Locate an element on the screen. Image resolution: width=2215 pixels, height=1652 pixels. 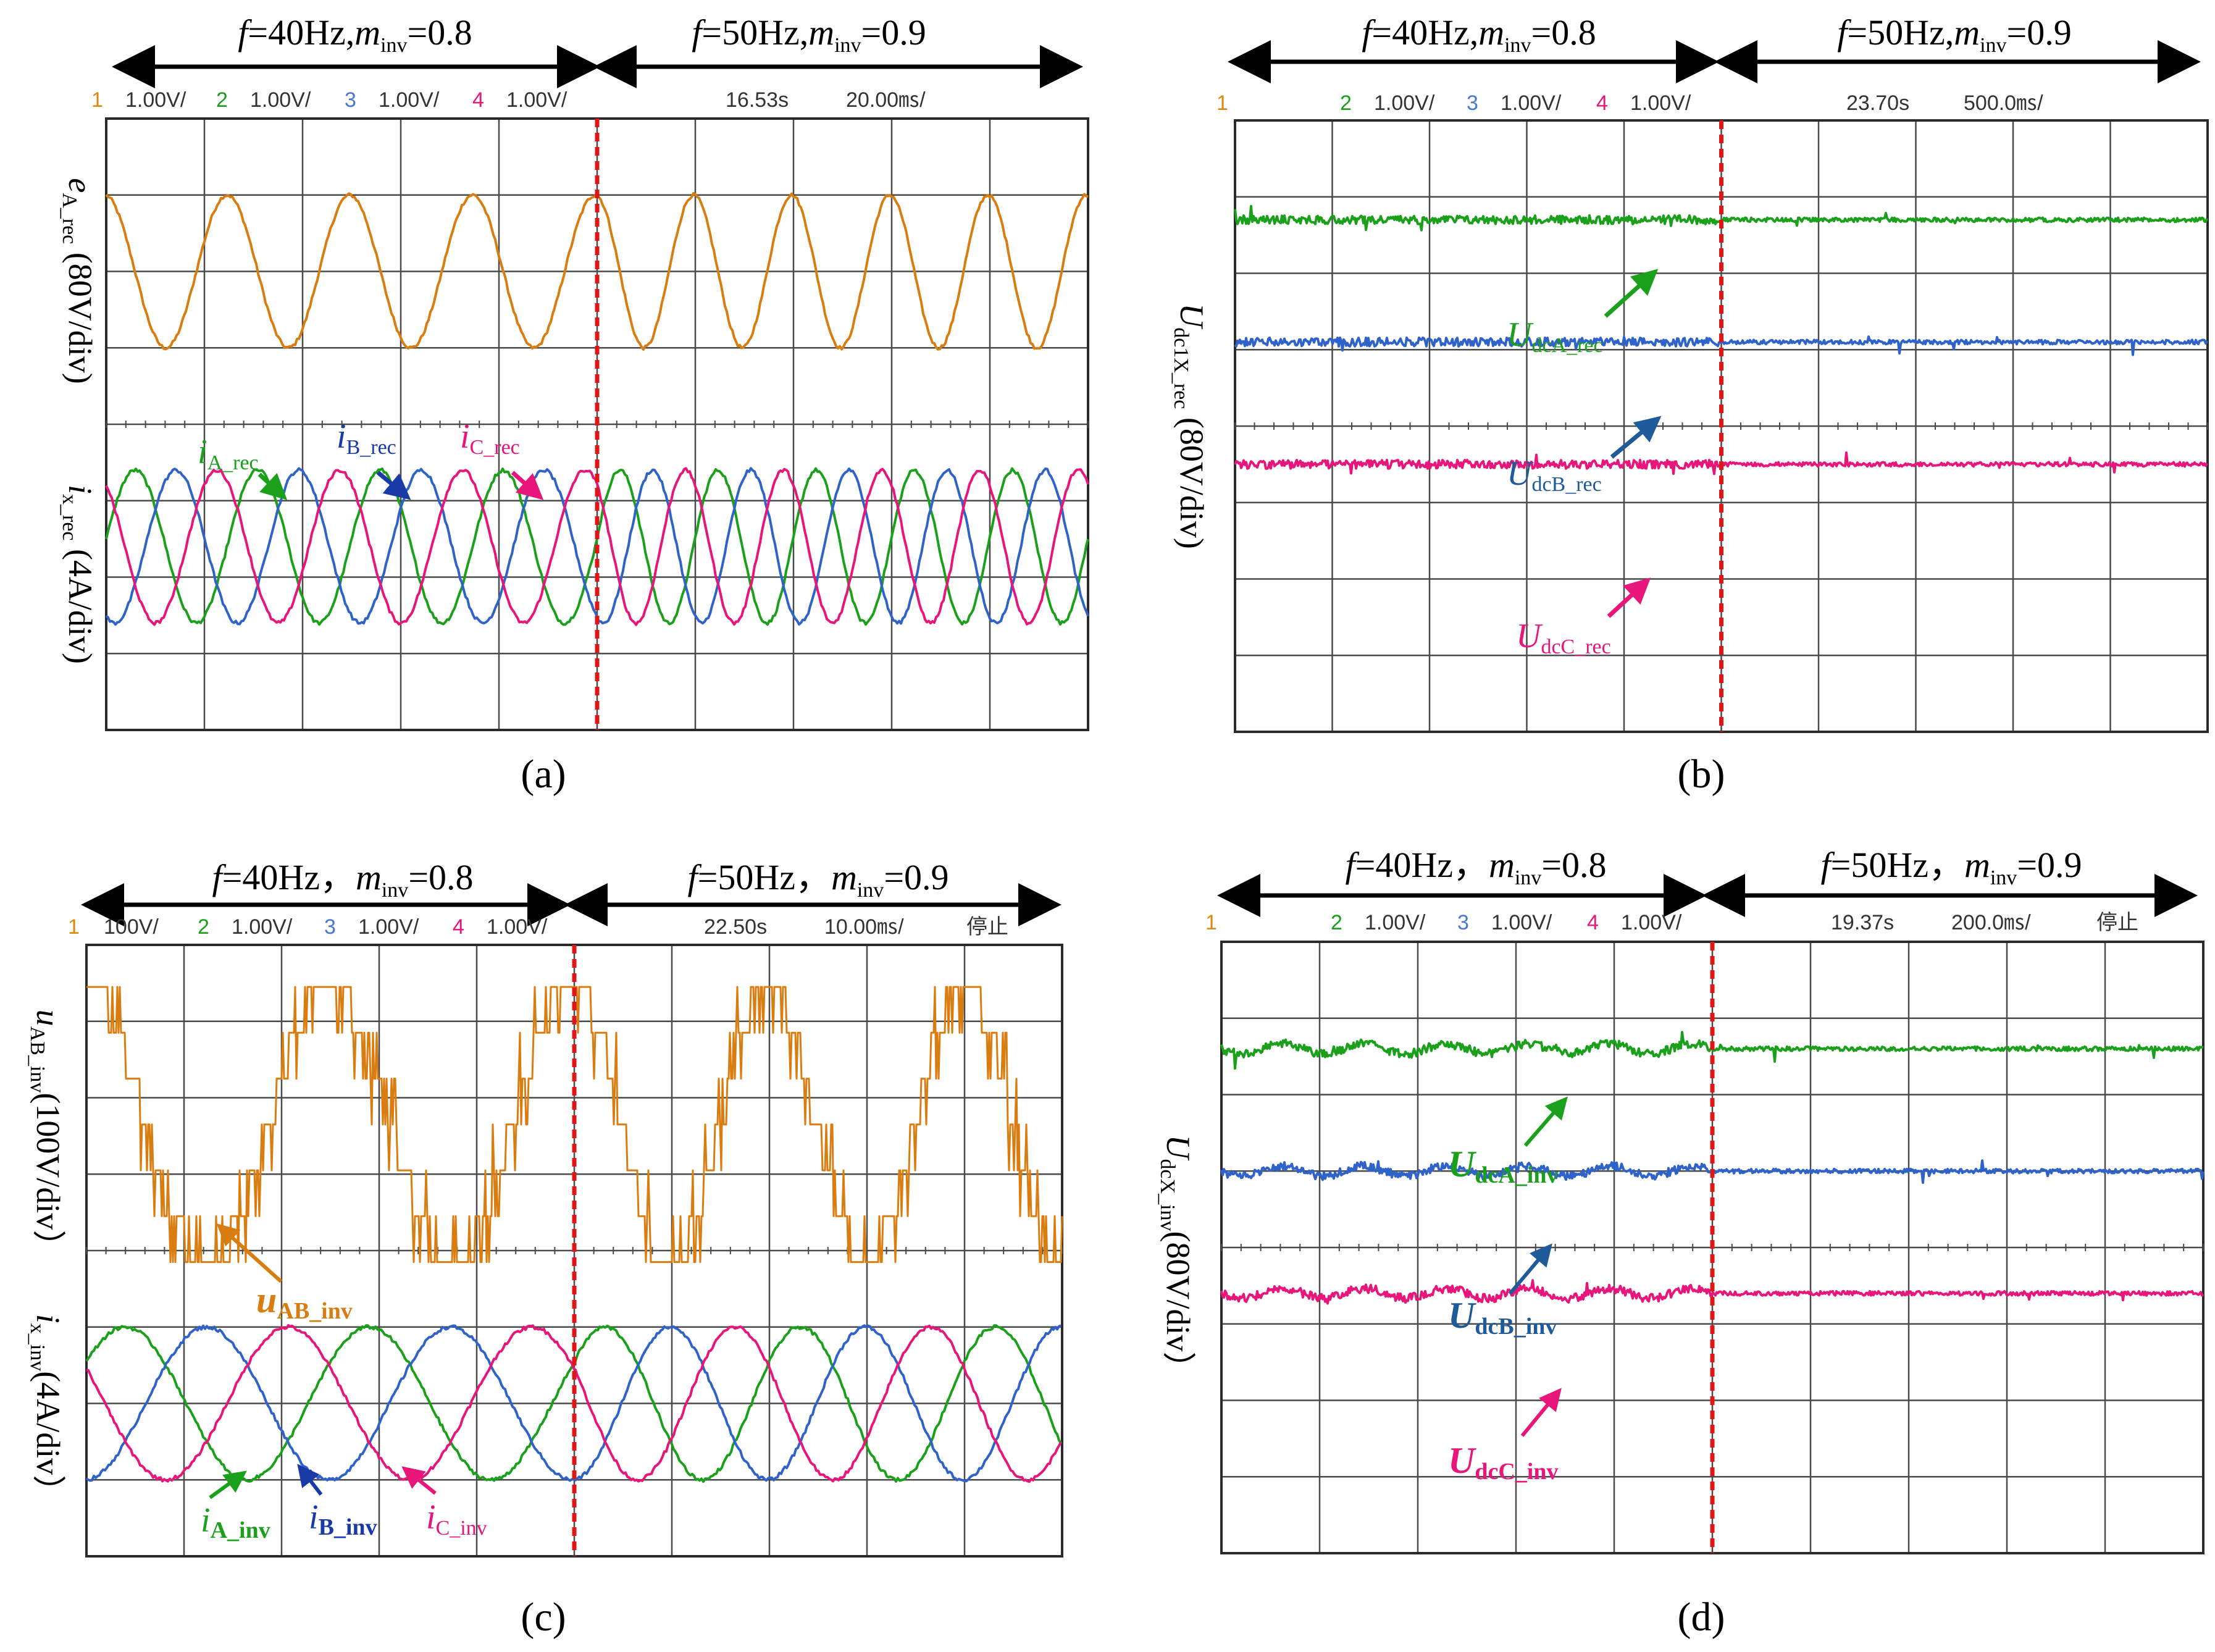
arrow-uAB-inv is located at coordinates (249, 1253).